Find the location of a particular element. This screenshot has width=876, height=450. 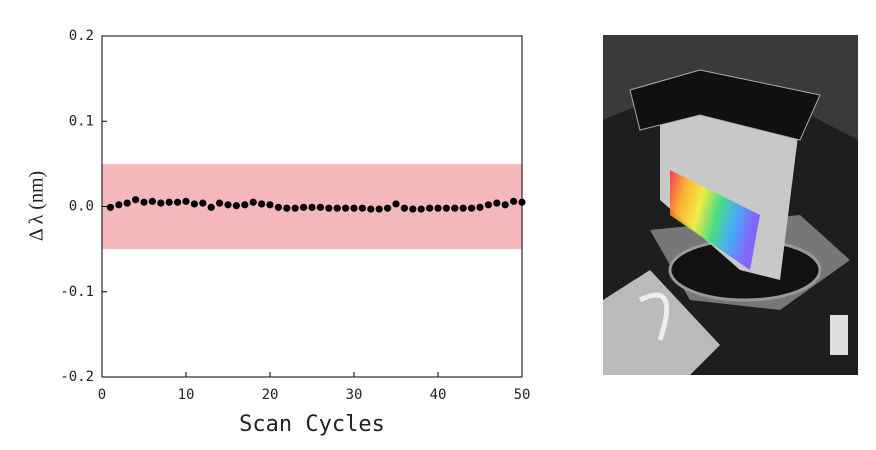

y-axis-label: Δ λ (nm) is located at coordinates (37, 206).